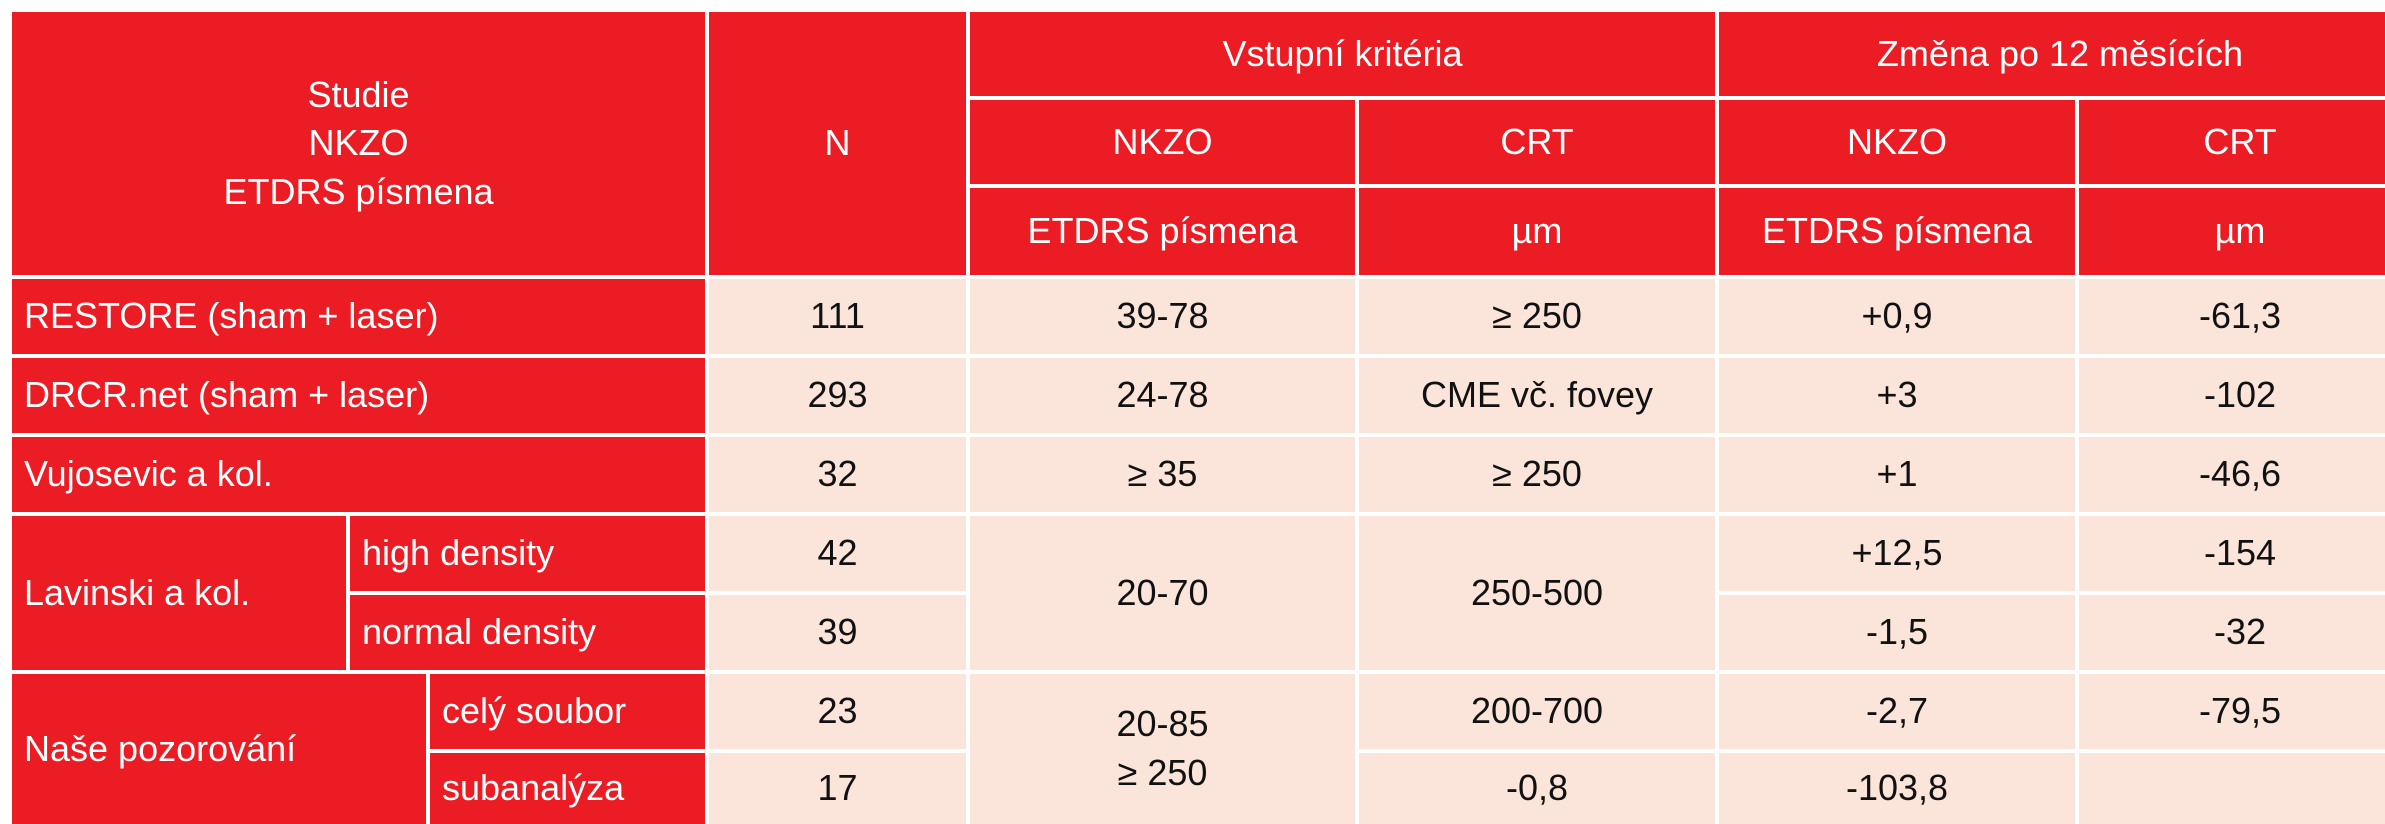 Image resolution: width=2385 pixels, height=824 pixels. What do you see at coordinates (2232, 395) in the screenshot?
I see `cell-change-crt: -102` at bounding box center [2232, 395].